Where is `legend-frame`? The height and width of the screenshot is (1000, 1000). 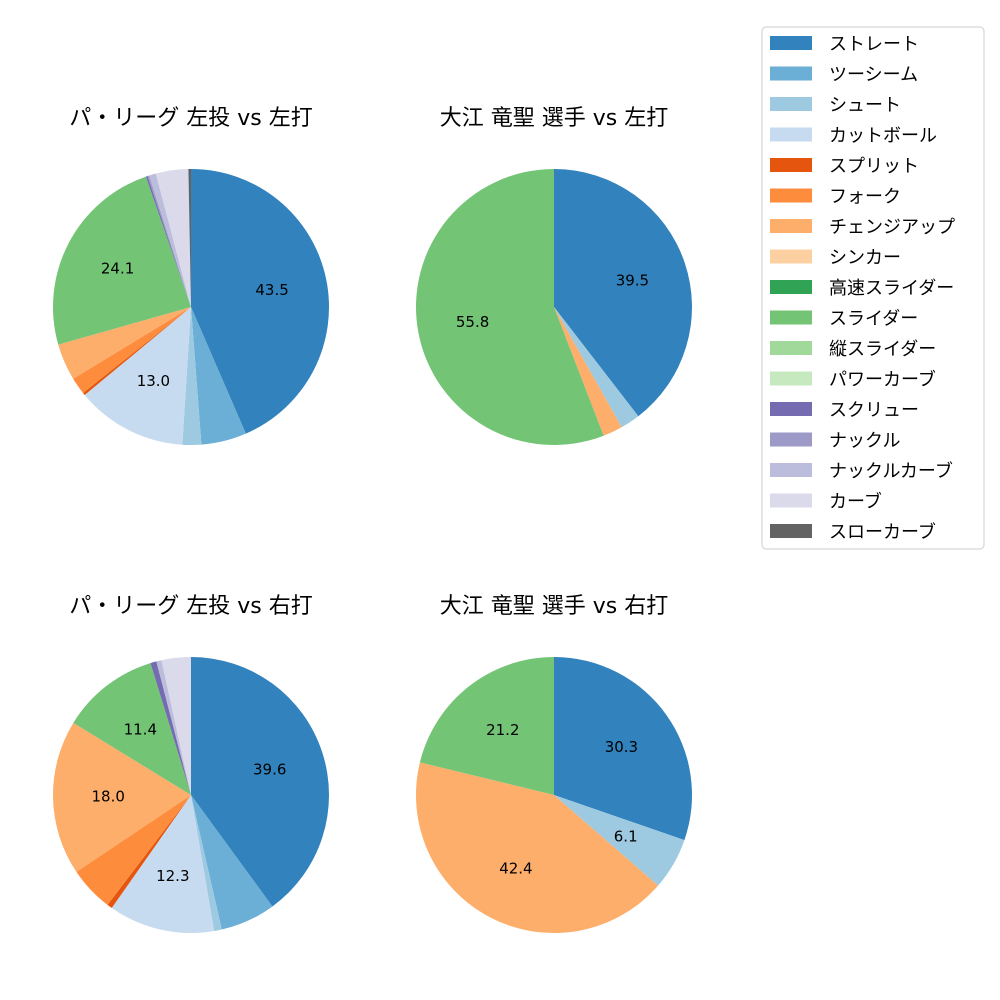
legend-frame is located at coordinates (873, 288).